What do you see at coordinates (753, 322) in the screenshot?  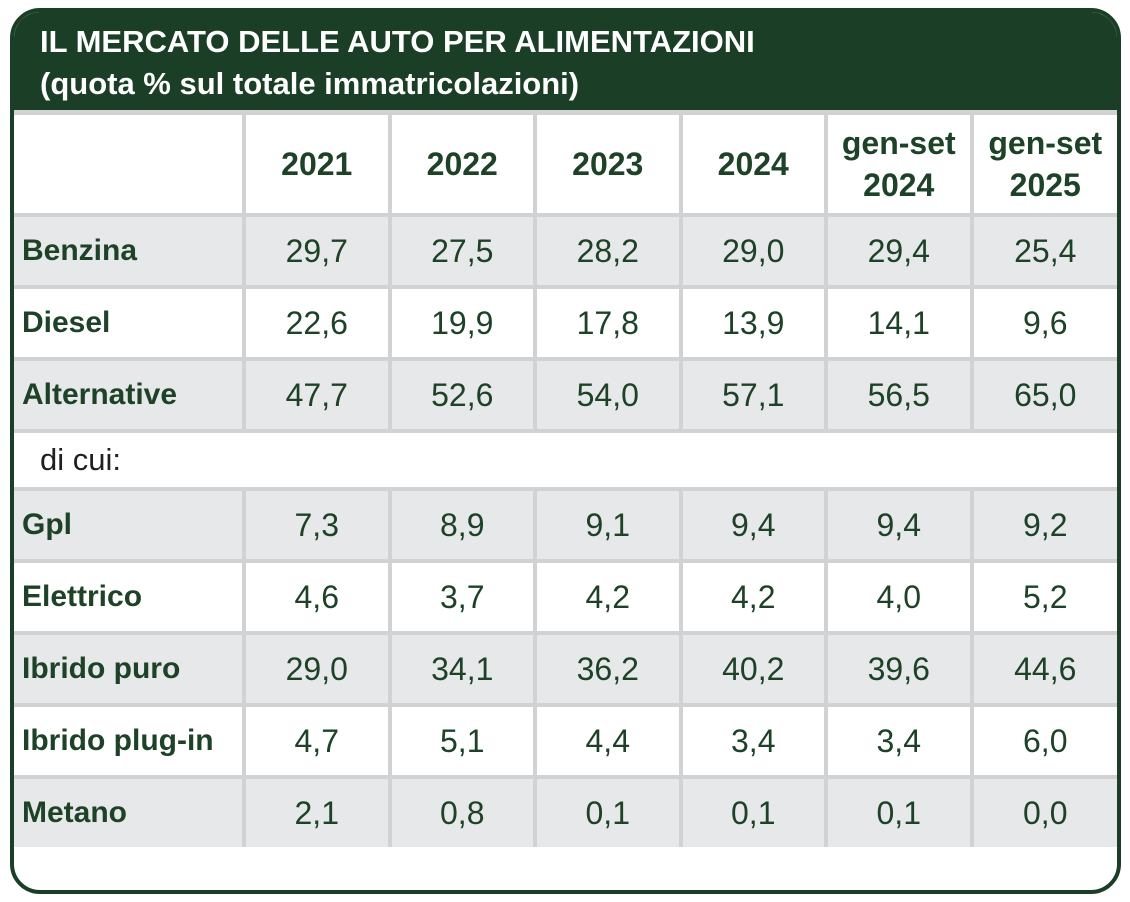 I see `cell-value: 13,9` at bounding box center [753, 322].